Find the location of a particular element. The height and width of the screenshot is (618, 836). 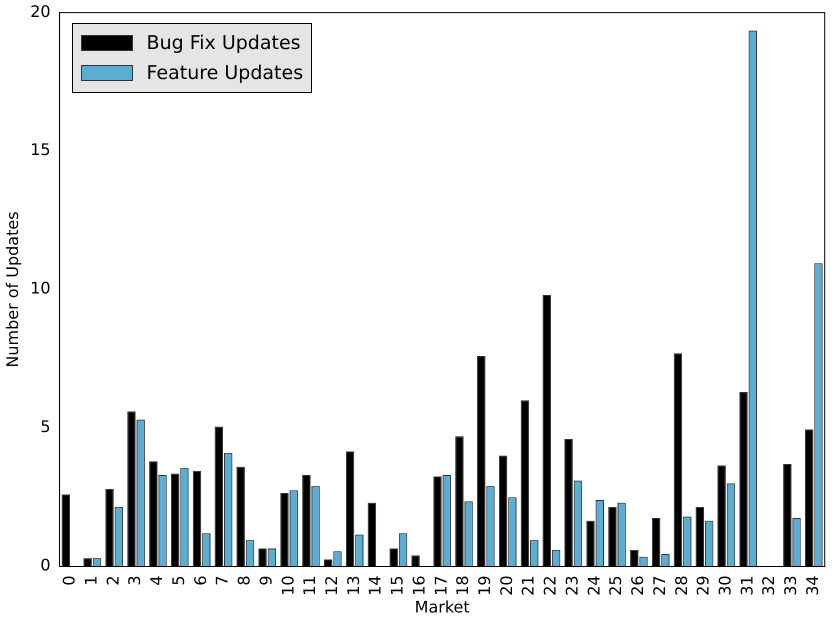

x-tick-label: 14 is located at coordinates (375, 585).